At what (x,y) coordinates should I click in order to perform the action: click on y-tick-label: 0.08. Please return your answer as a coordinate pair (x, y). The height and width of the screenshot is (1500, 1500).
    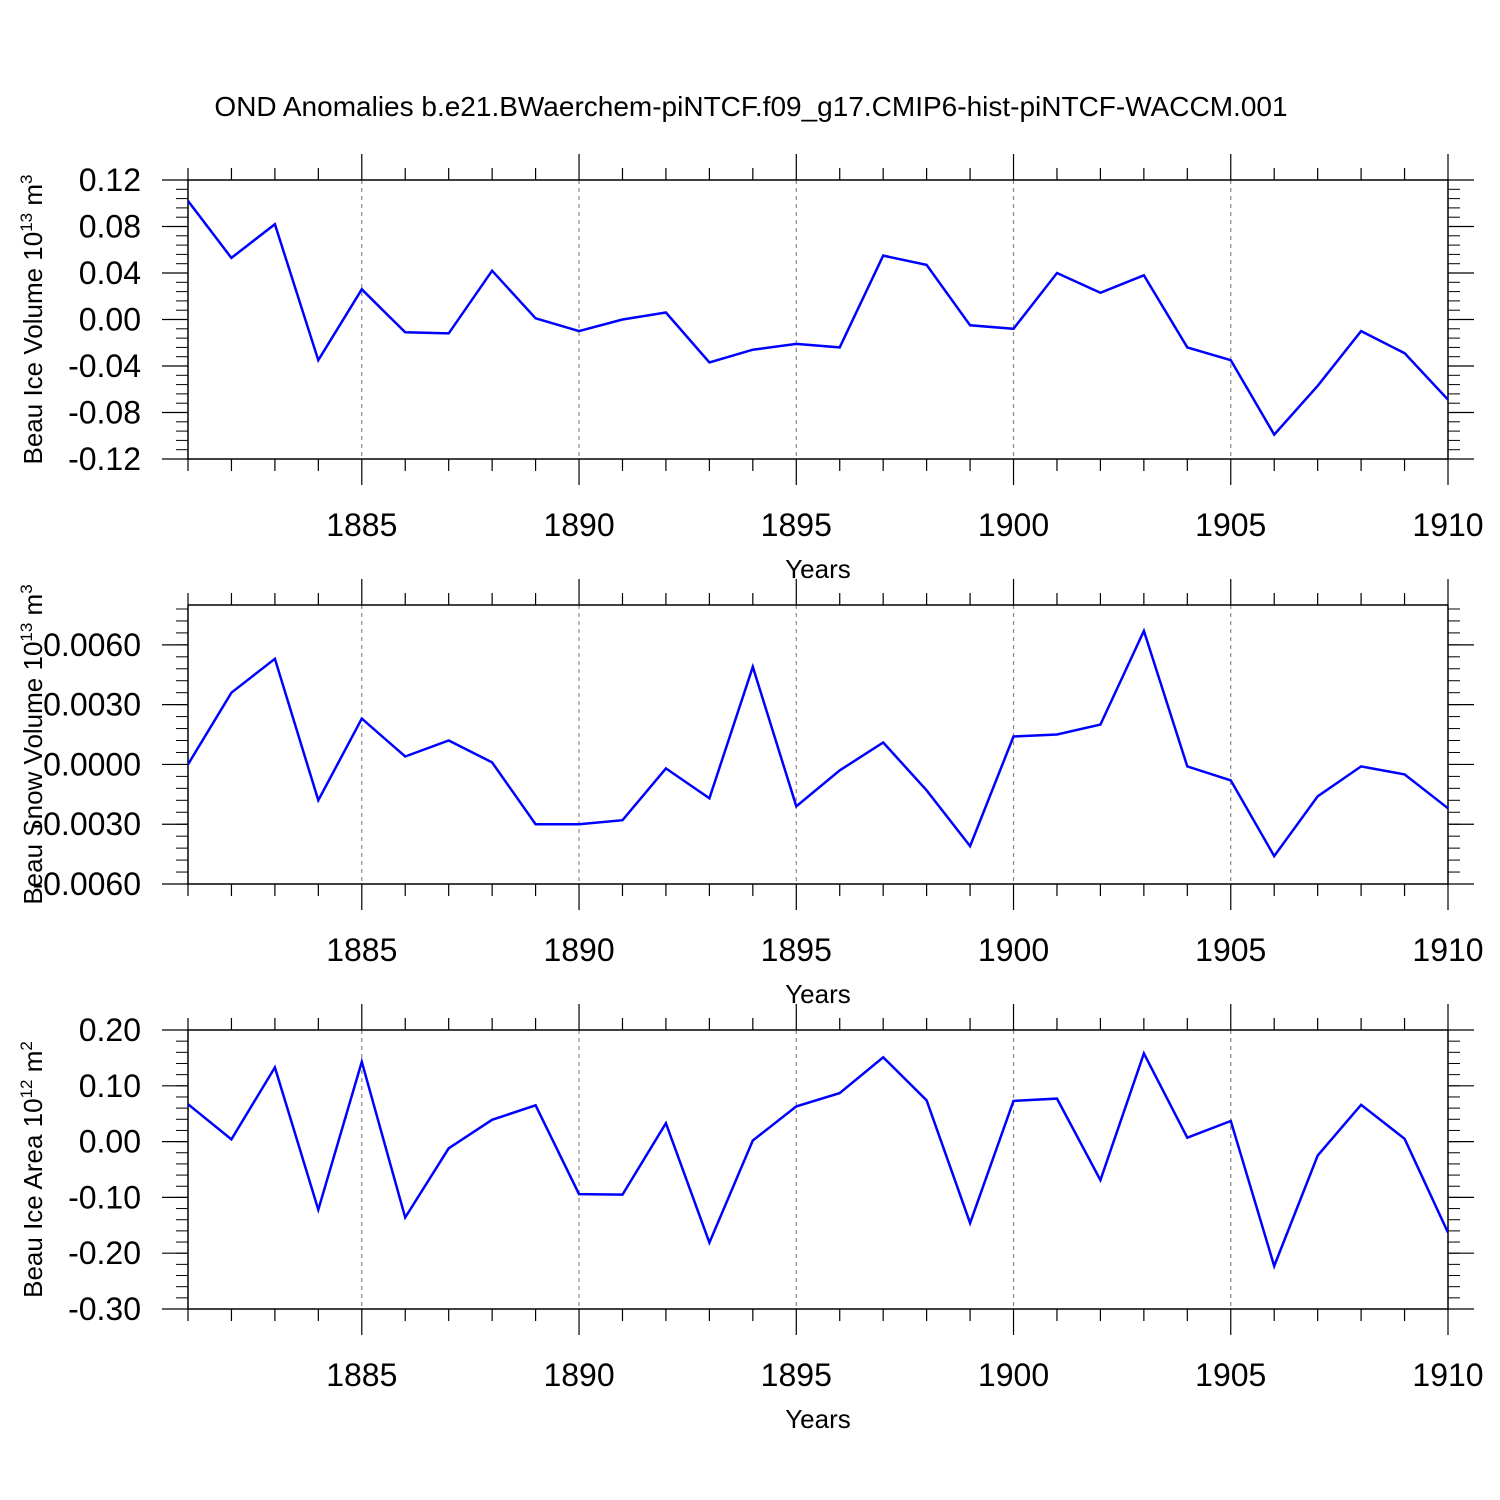
    Looking at the image, I should click on (110, 227).